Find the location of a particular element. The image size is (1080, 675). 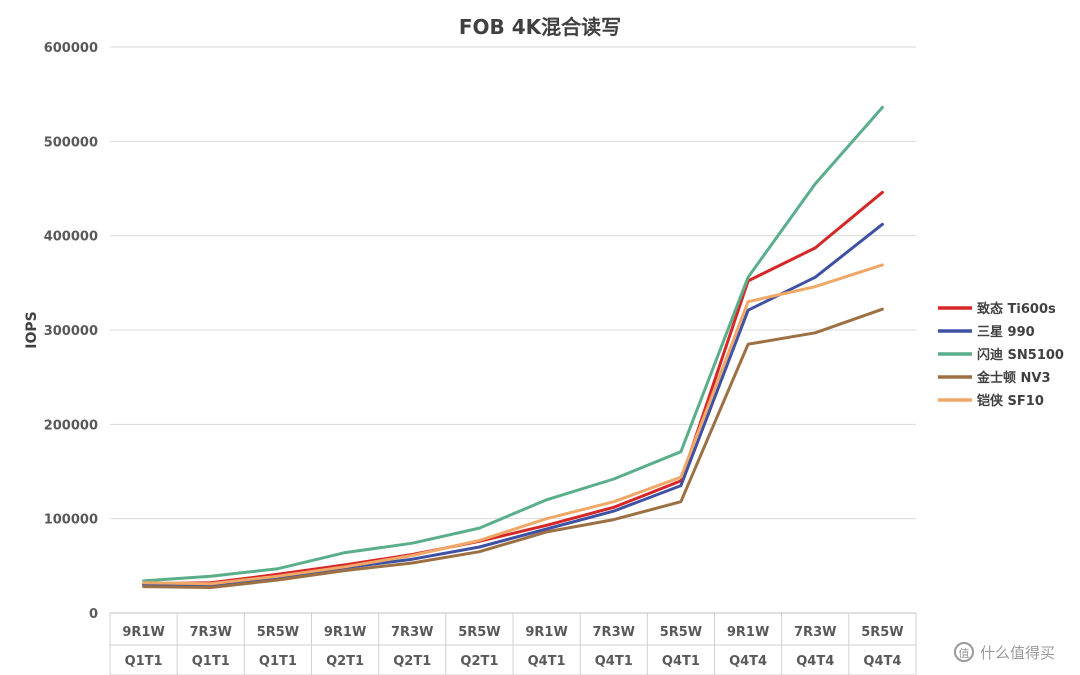

y-tick-label: 300000 is located at coordinates (71, 331).